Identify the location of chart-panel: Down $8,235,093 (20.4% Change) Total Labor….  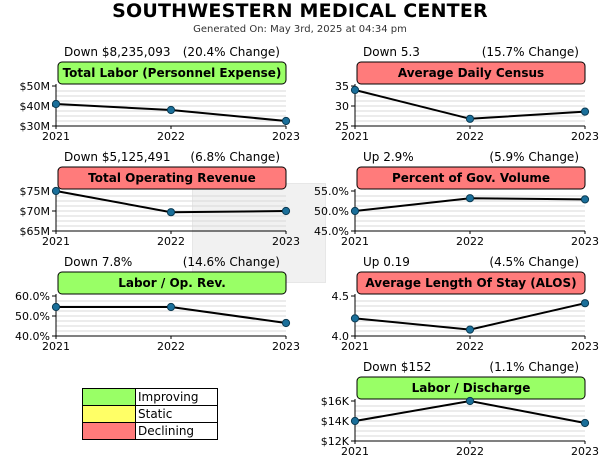
(160, 94).